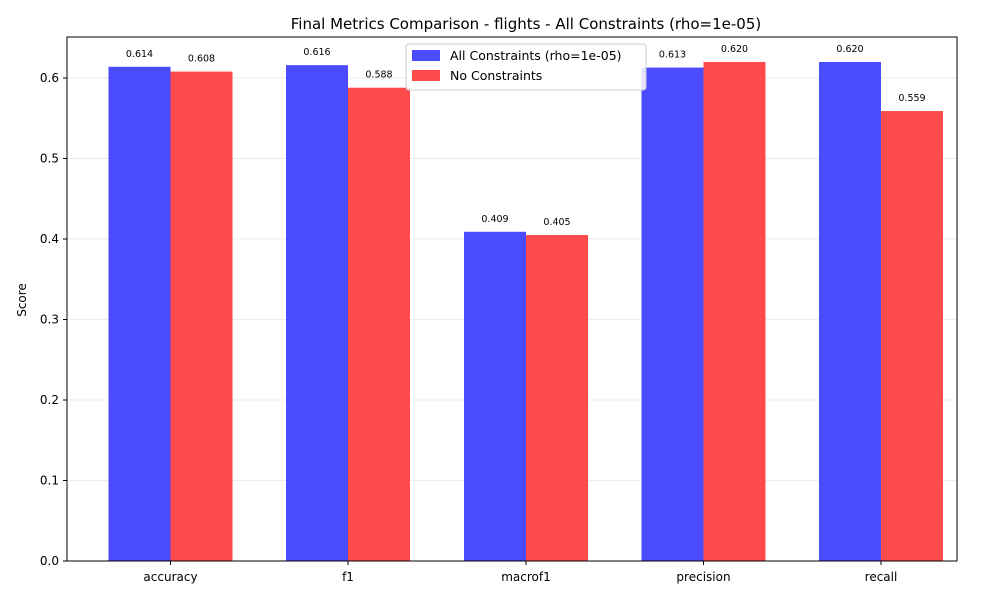  What do you see at coordinates (49, 159) in the screenshot?
I see `y-tick-label: 0.5` at bounding box center [49, 159].